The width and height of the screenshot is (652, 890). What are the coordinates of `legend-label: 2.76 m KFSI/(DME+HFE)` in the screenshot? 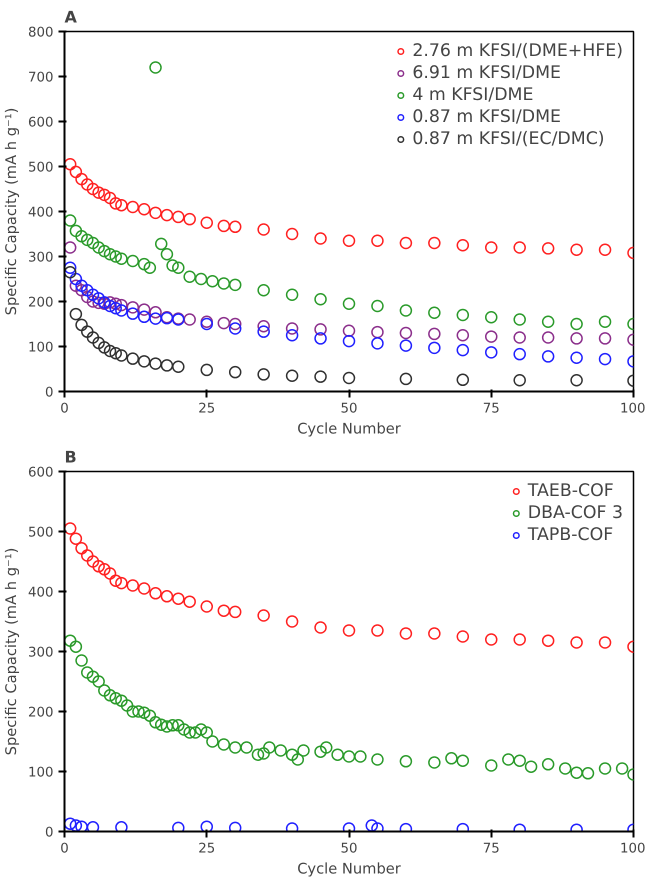 It's located at (517, 51).